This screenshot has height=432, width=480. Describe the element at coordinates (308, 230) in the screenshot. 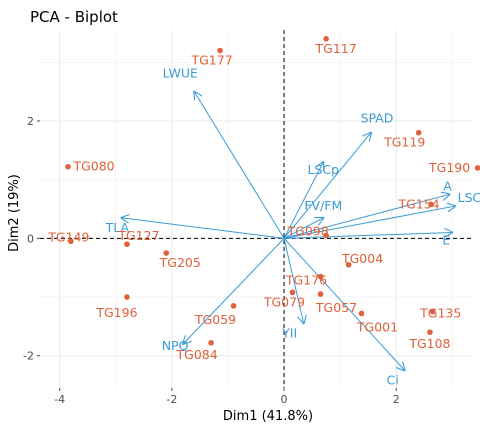

I see `individual-label: TG098` at that location.